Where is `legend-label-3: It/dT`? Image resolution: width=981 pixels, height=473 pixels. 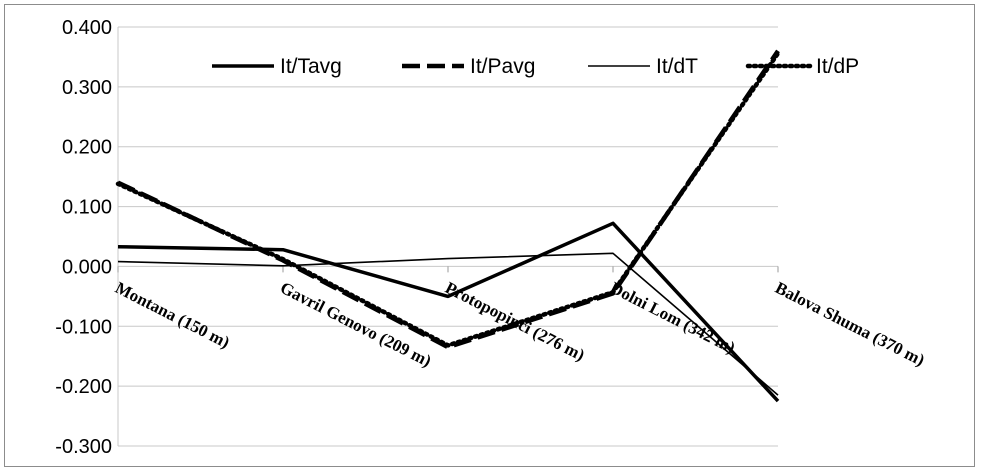 legend-label-3: It/dT is located at coordinates (677, 66).